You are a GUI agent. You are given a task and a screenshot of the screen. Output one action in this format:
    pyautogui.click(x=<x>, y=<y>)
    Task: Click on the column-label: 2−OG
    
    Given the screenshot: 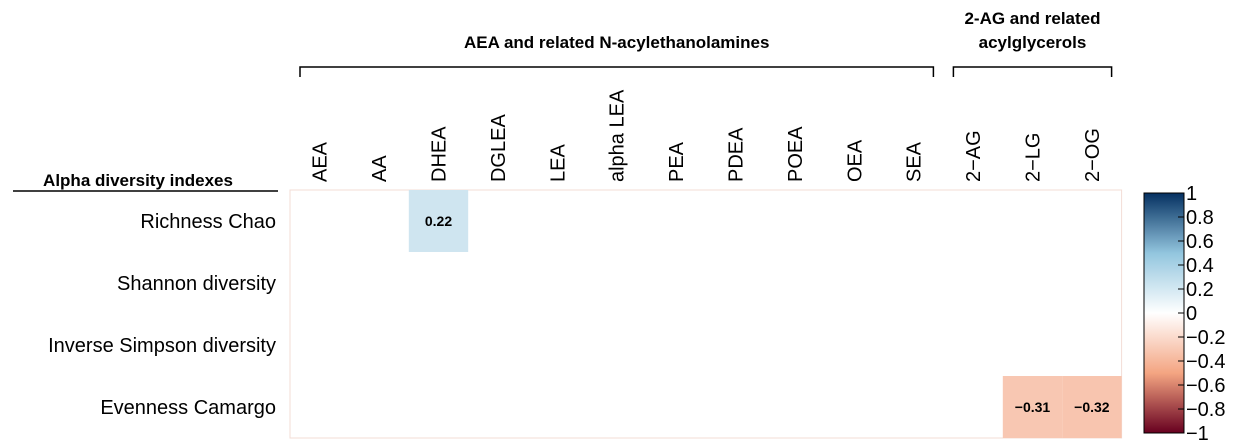 What is the action you would take?
    pyautogui.click(x=1093, y=155)
    